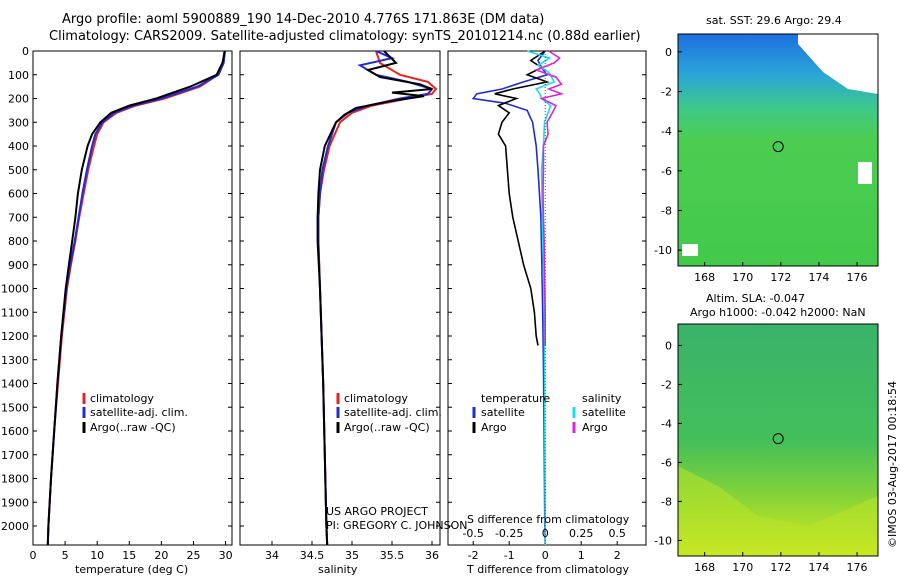 The width and height of the screenshot is (900, 580). I want to click on sla-map-title-line2: Argo h1000: -0.042 h2000: NaN, so click(778, 312).